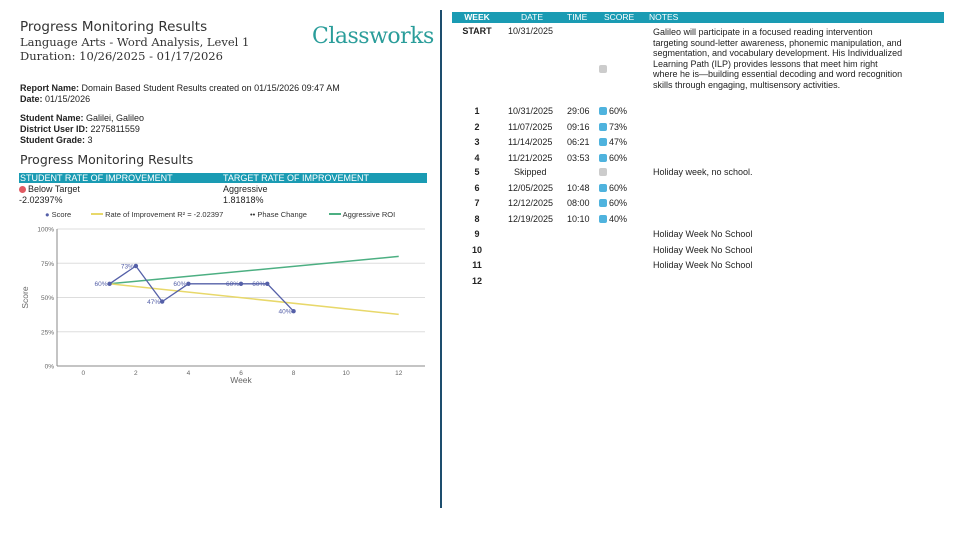 The width and height of the screenshot is (960, 540). What do you see at coordinates (698, 31) in the screenshot?
I see `table-row: START 10/31/2025` at bounding box center [698, 31].